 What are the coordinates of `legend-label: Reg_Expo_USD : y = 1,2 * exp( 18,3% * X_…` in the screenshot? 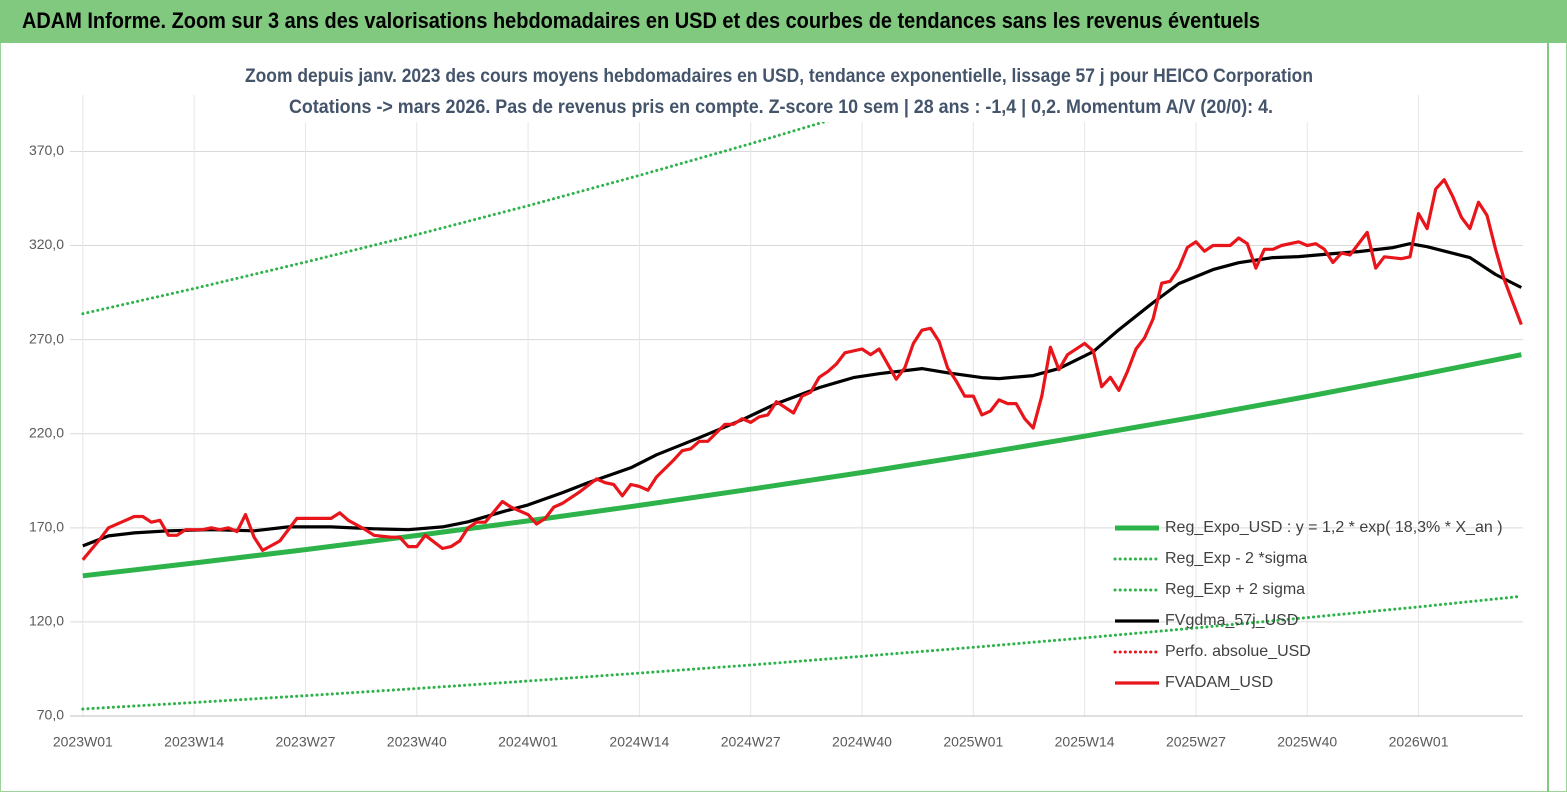 It's located at (1334, 527).